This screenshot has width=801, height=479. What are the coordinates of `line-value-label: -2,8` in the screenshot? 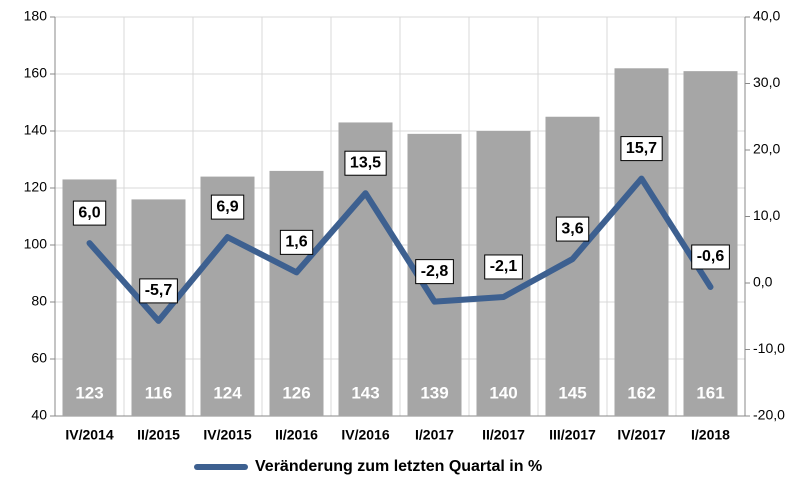 It's located at (434, 272).